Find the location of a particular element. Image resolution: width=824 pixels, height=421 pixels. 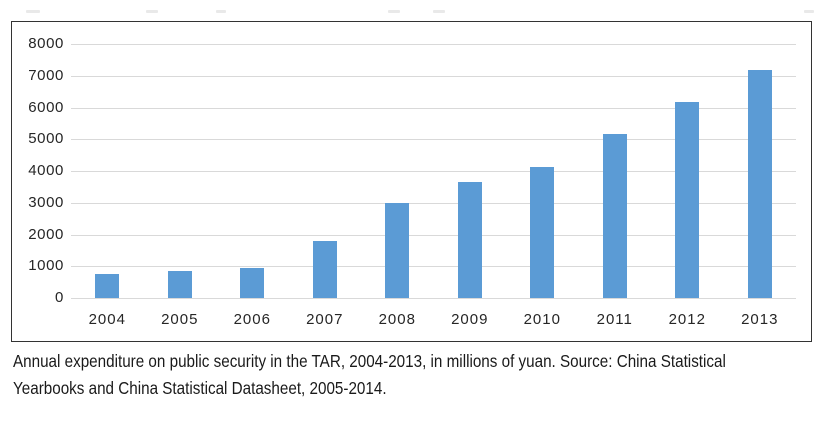

x-tick-label-2005: 2005 is located at coordinates (180, 319).